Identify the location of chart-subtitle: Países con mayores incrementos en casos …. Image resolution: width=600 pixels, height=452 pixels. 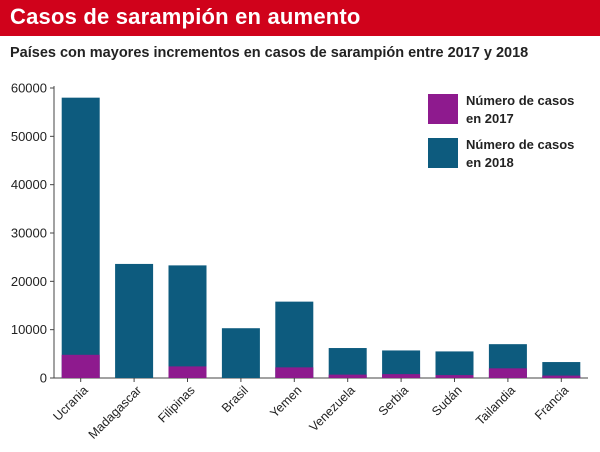
(269, 53).